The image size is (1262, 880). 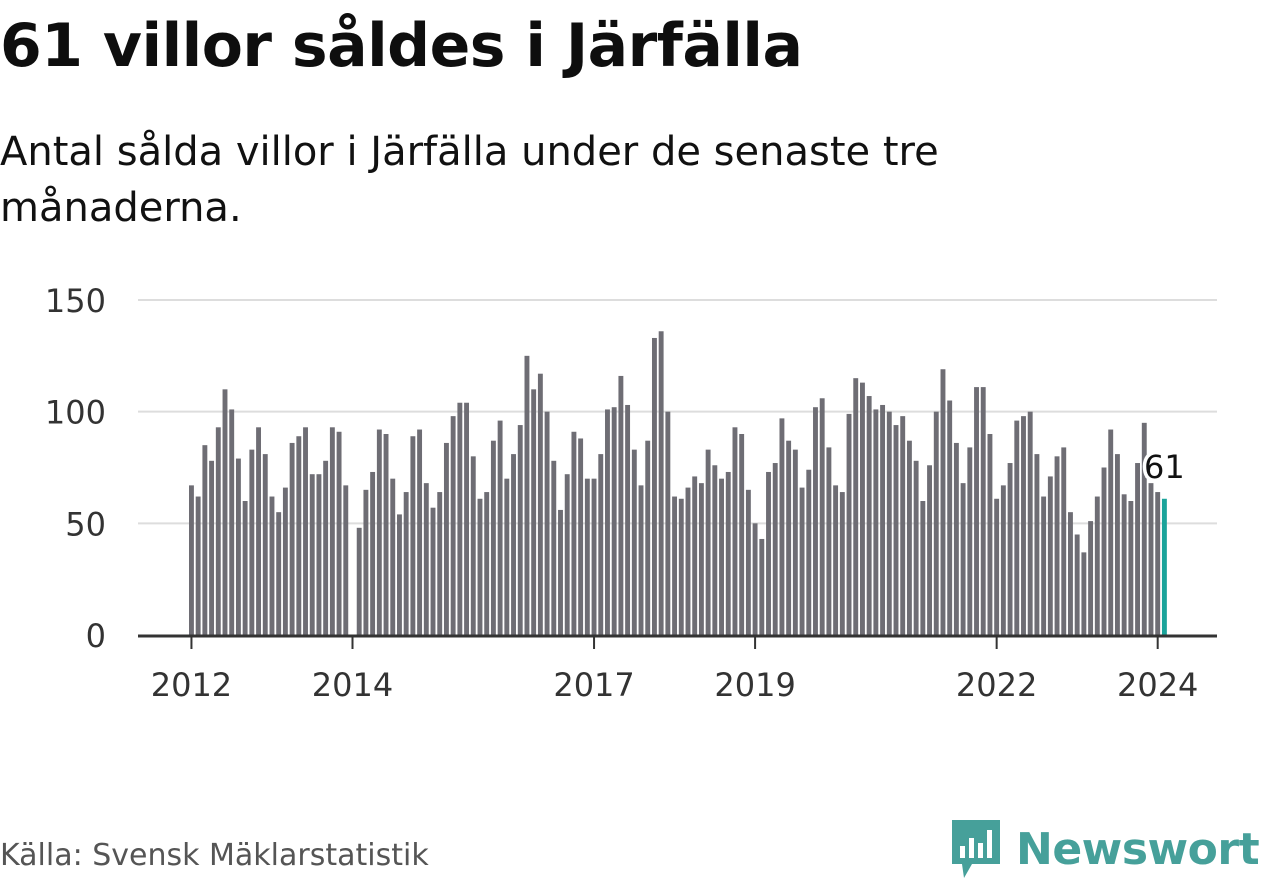 I want to click on y-tick-label: 100, so click(x=75, y=413).